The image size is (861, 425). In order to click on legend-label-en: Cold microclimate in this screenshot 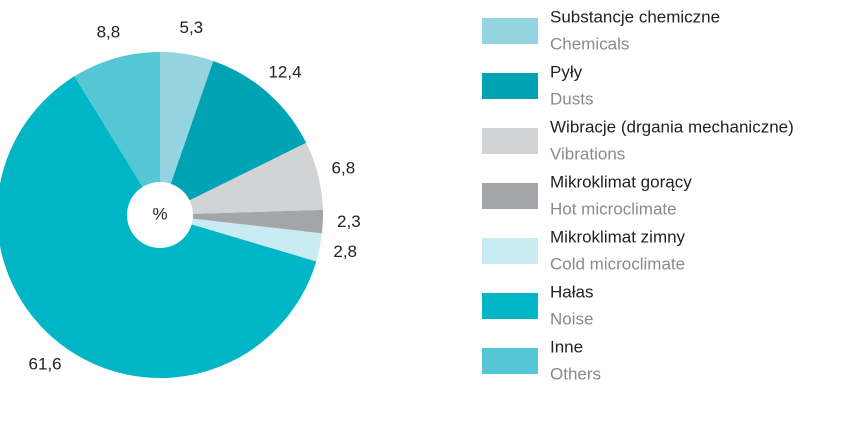, I will do `click(617, 263)`.